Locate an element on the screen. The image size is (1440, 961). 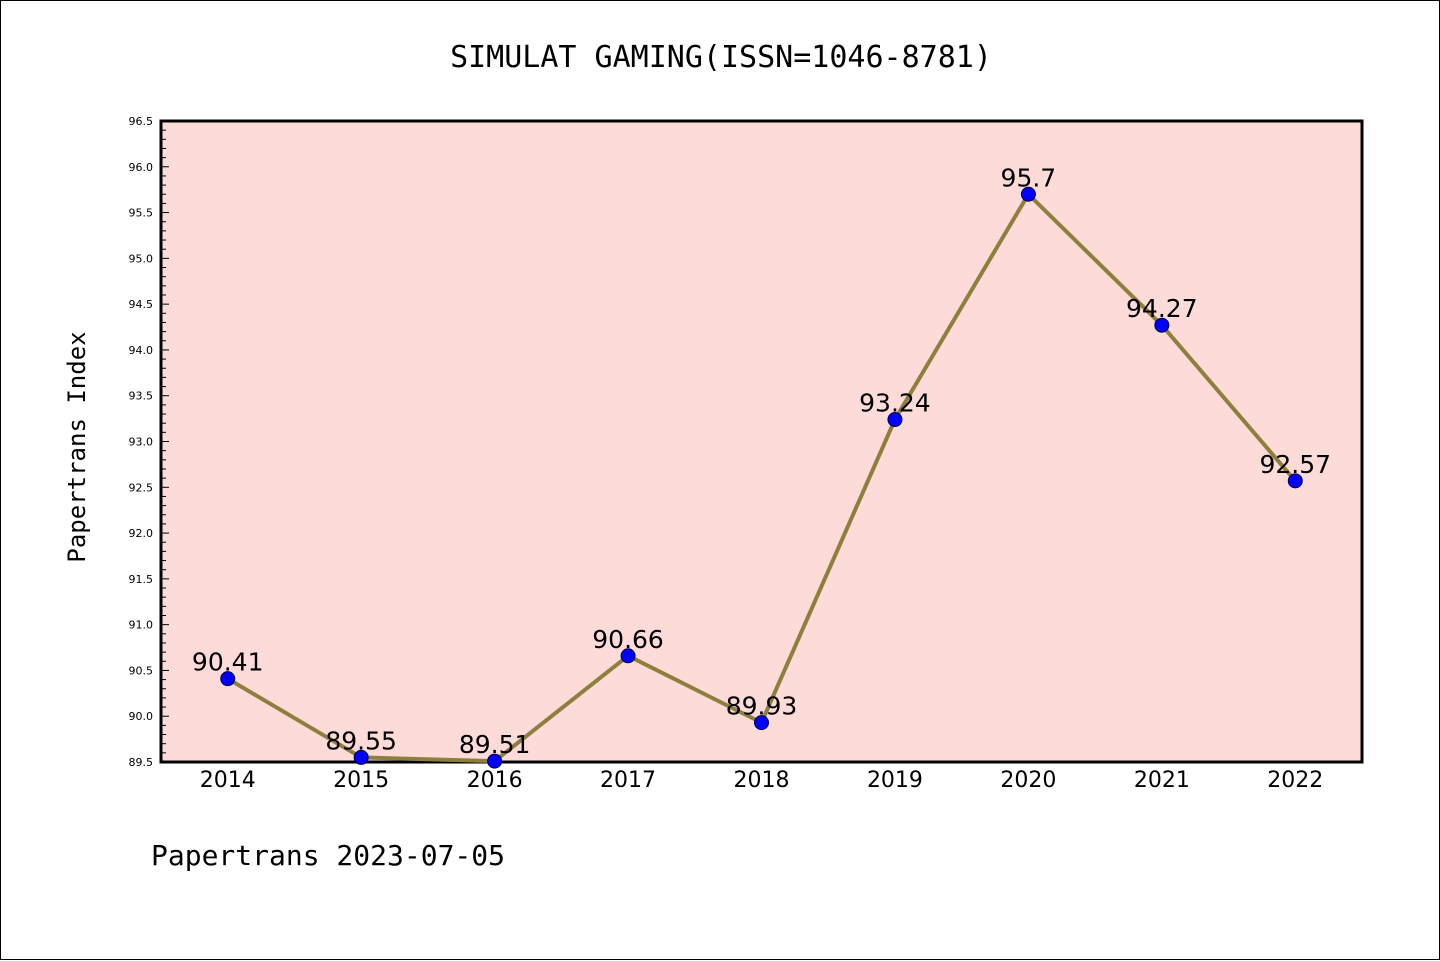
x-axis-tick-labels: 2014 2015 2016 2017 2018 2019 2020 2021 2022 is located at coordinates (762, 780).